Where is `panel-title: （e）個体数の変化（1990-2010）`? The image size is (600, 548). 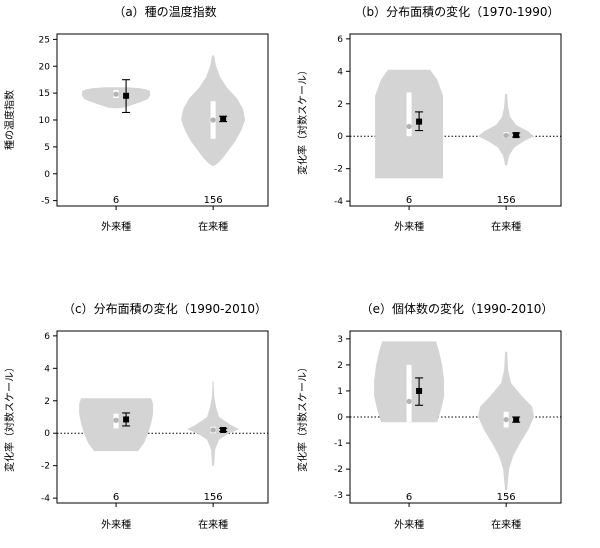 panel-title: （e）個体数の変化（1990-2010） is located at coordinates (457, 308).